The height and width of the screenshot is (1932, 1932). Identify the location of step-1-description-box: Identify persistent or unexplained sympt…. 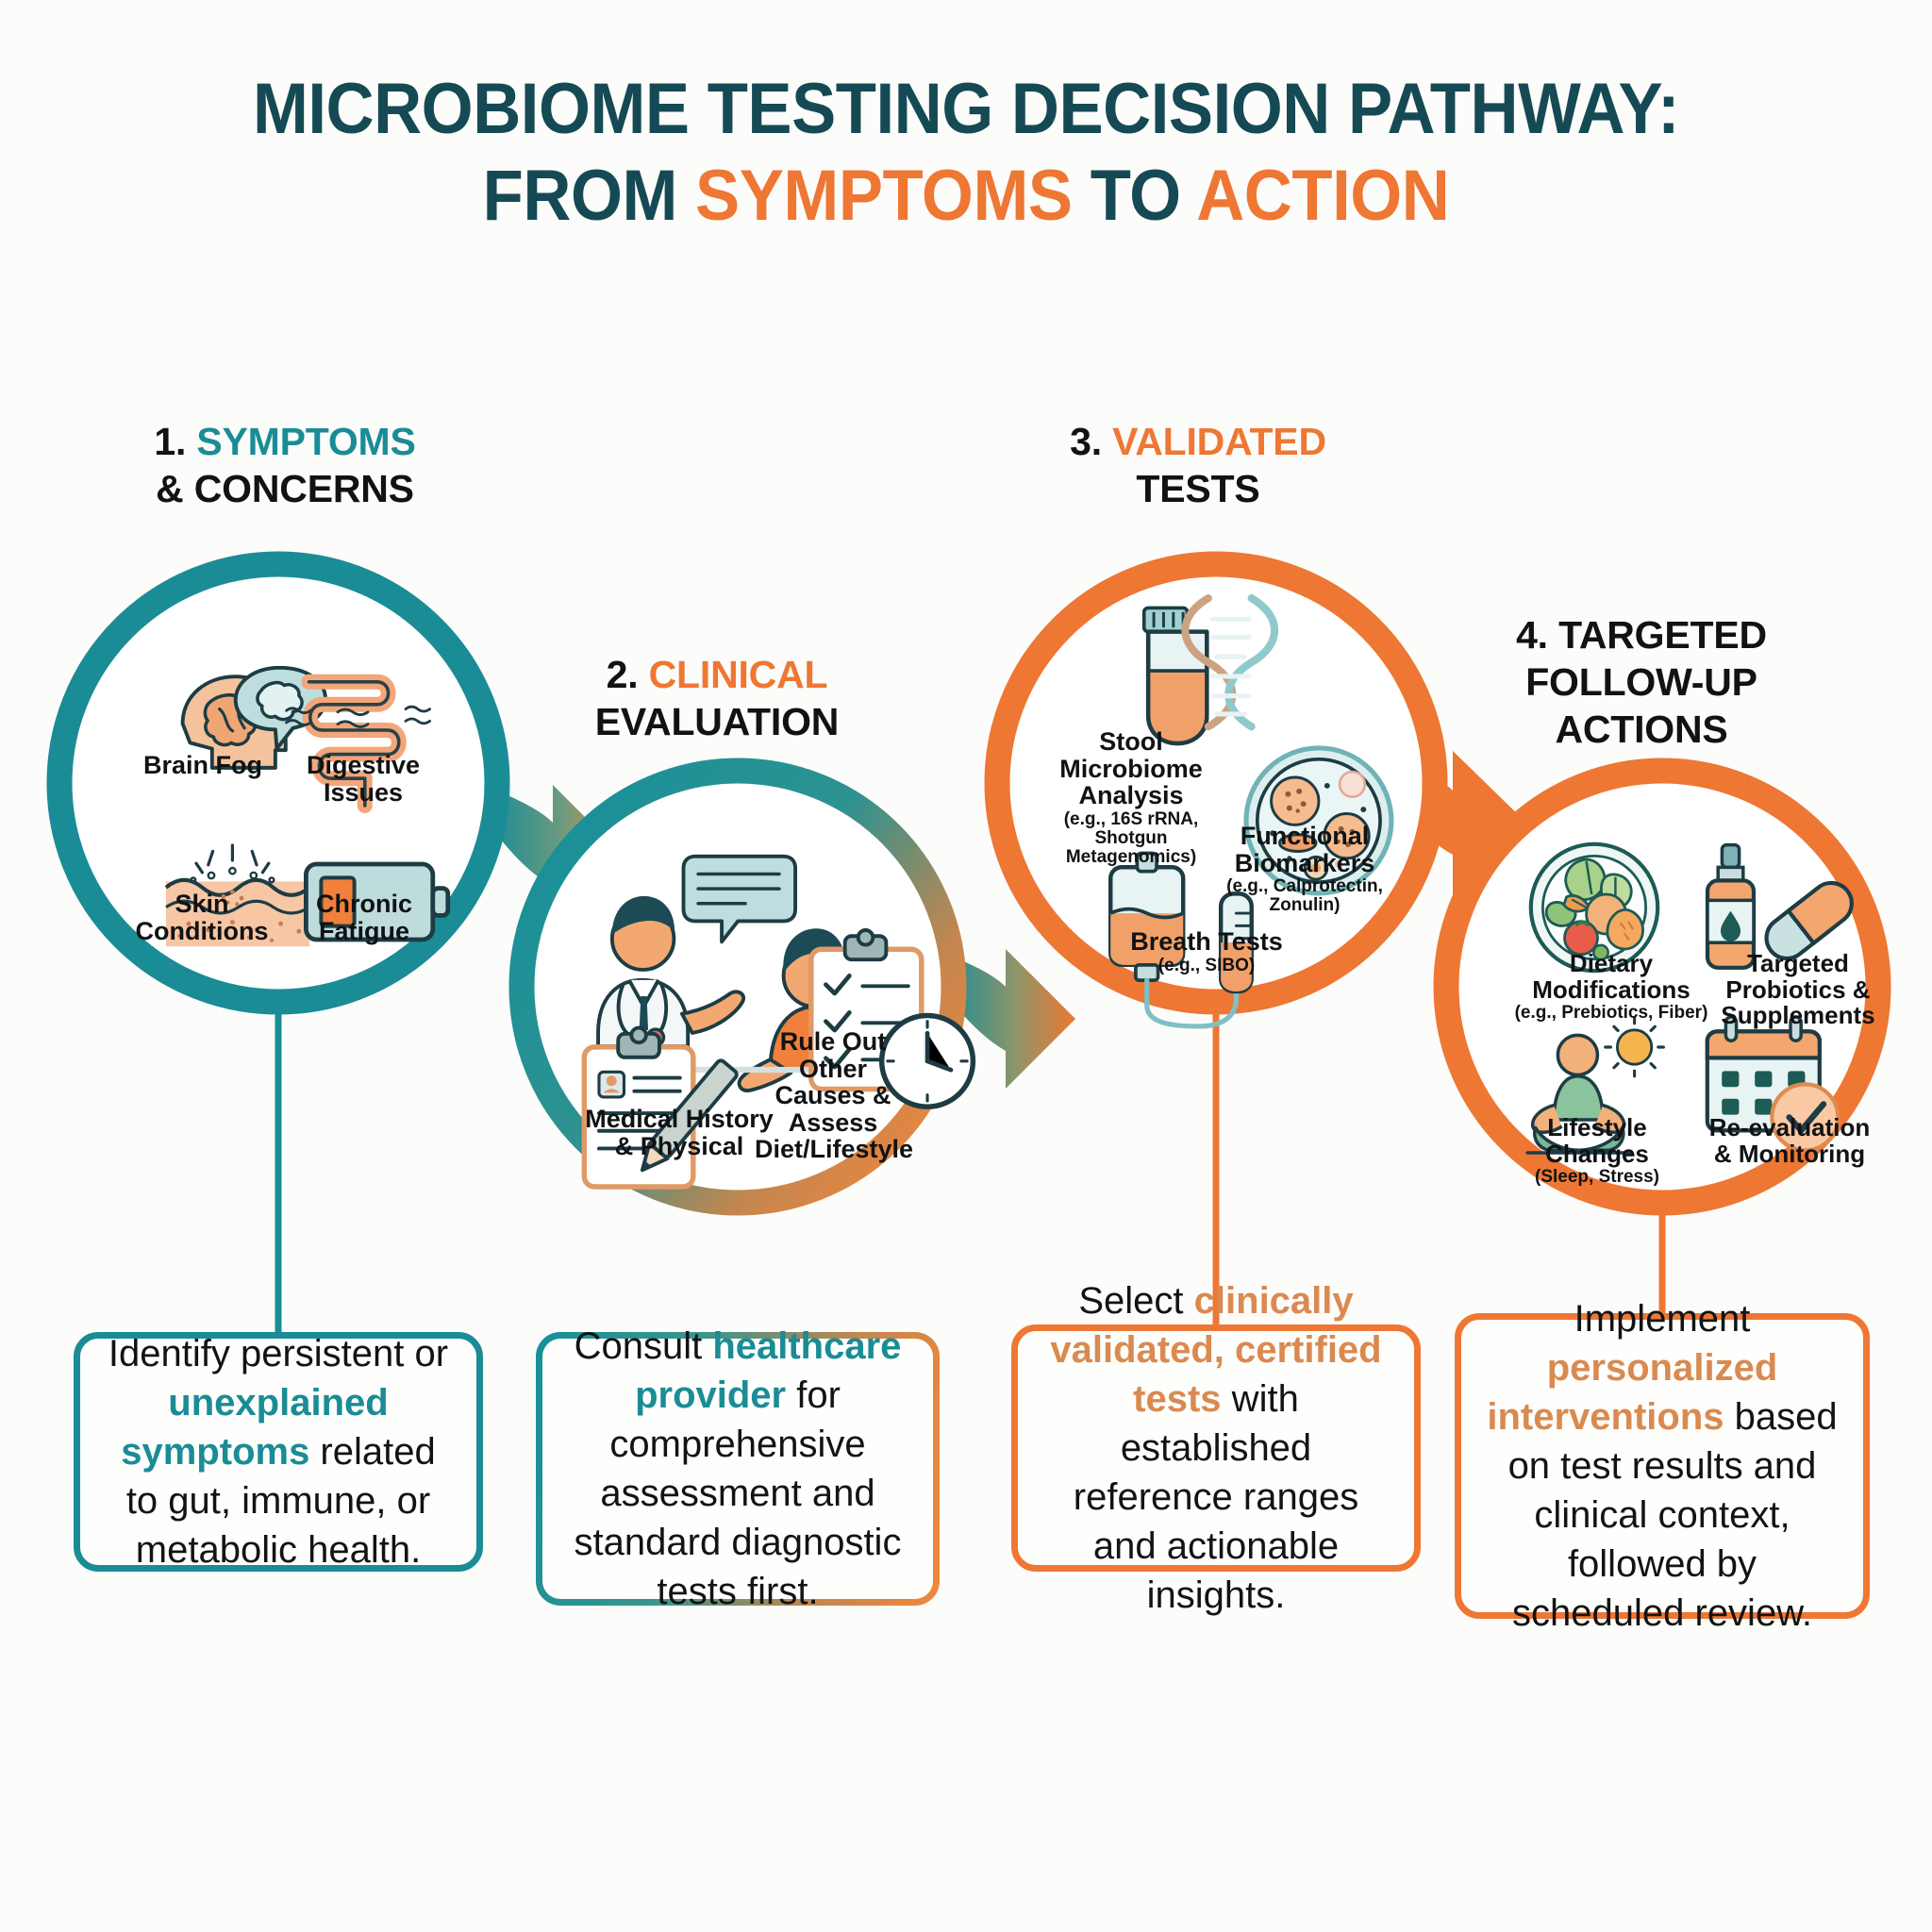
(279, 1452).